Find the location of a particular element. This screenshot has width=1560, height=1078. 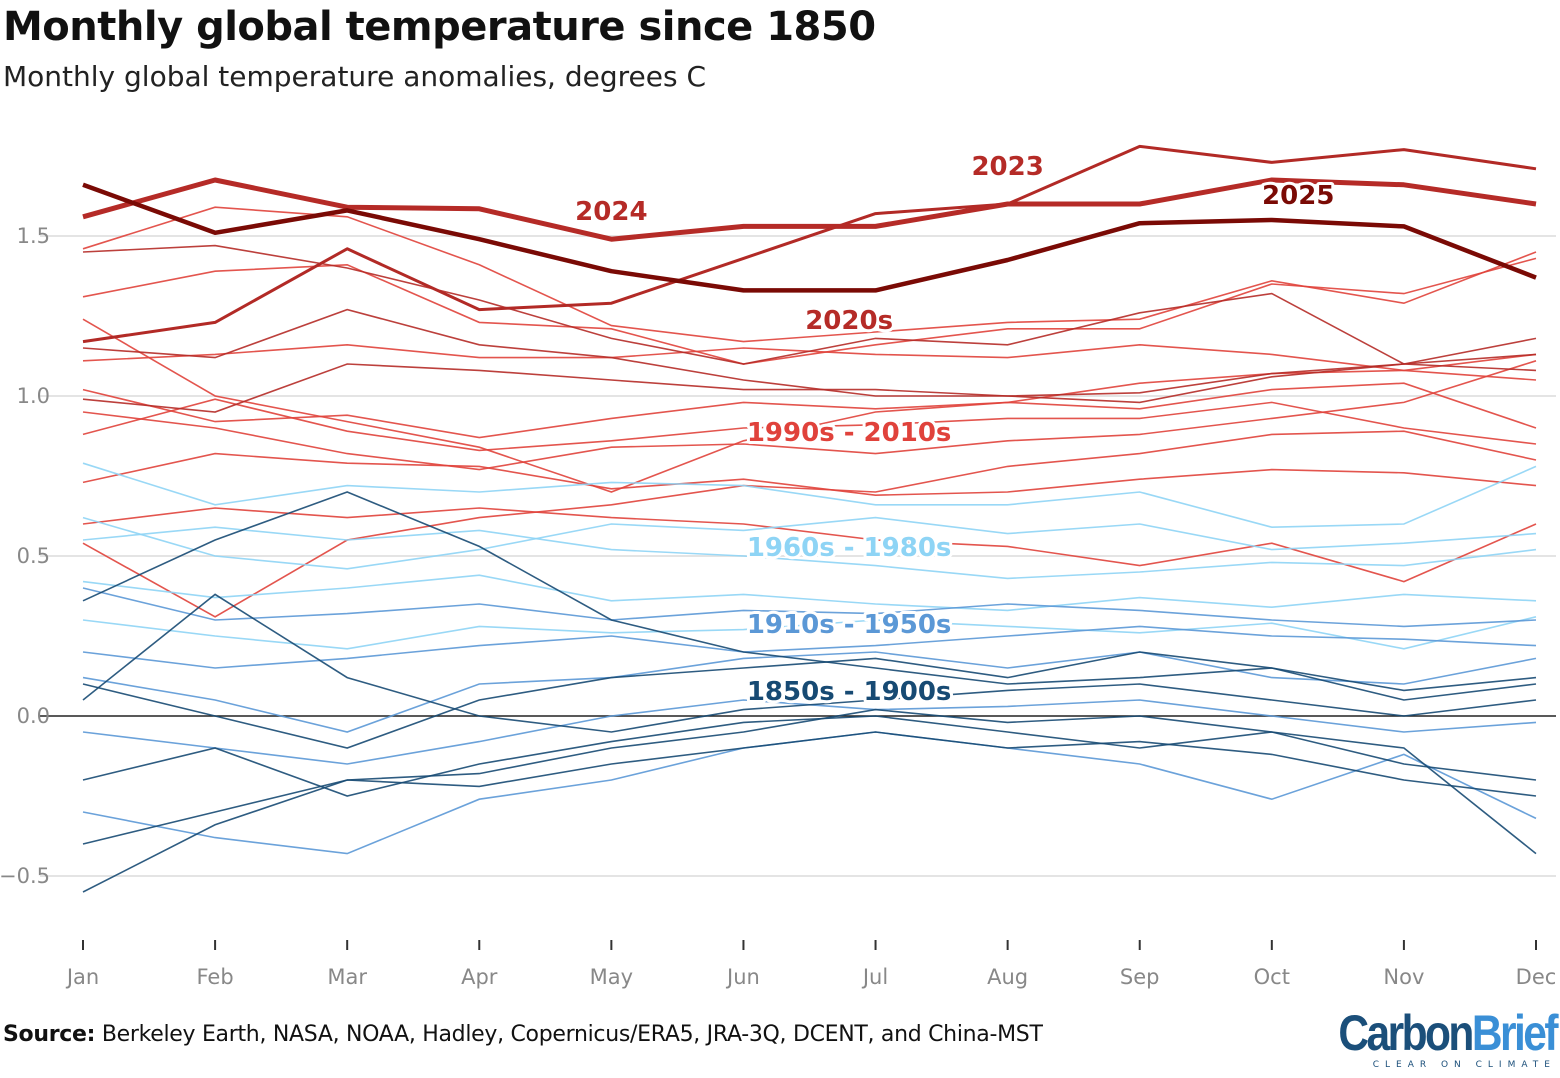

y-tick-label: 1.0 is located at coordinates (33, 396).